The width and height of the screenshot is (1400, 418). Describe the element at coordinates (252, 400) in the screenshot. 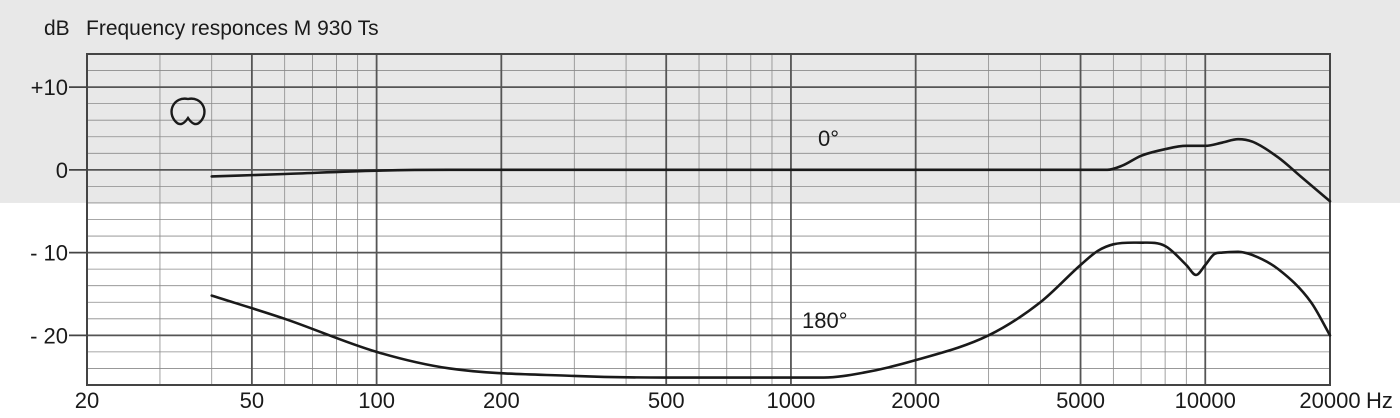

I see `x-tick-label: 50` at that location.